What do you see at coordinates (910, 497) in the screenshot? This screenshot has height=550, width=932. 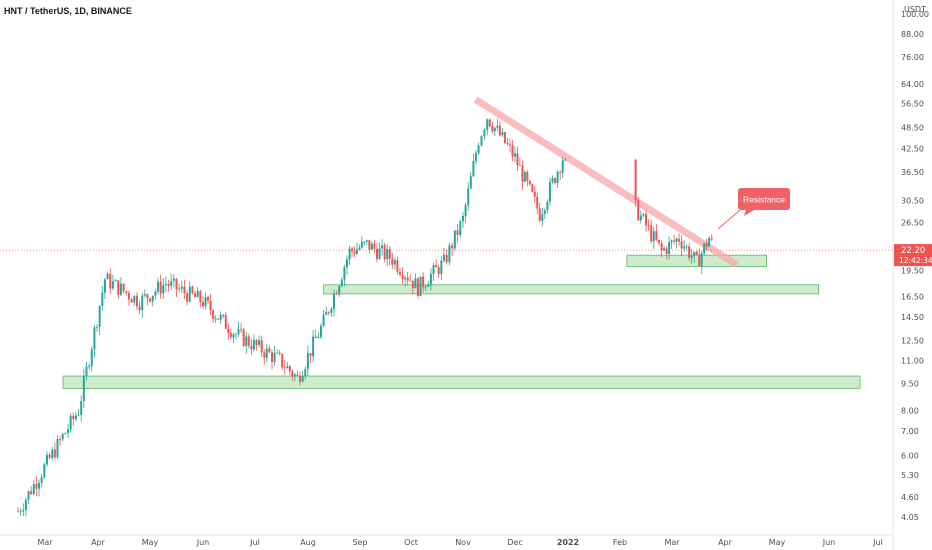 I see `price-tick-label: 4.60` at bounding box center [910, 497].